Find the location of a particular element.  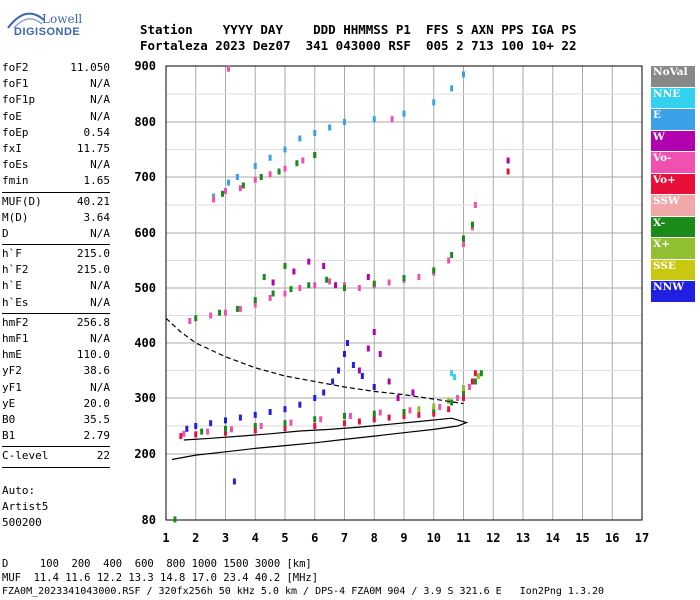

param-row: h`F2 215.0 is located at coordinates (56, 270).